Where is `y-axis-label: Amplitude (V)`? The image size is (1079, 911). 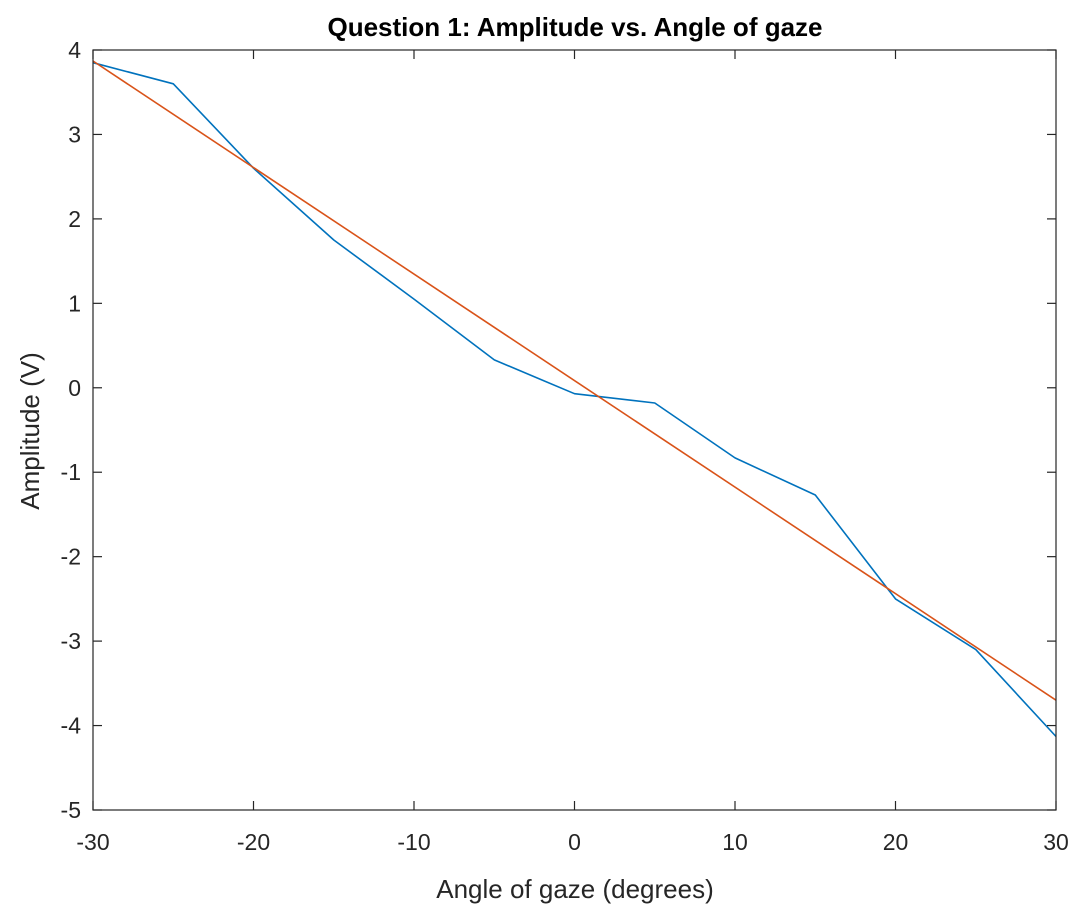 y-axis-label: Amplitude (V) is located at coordinates (30, 431).